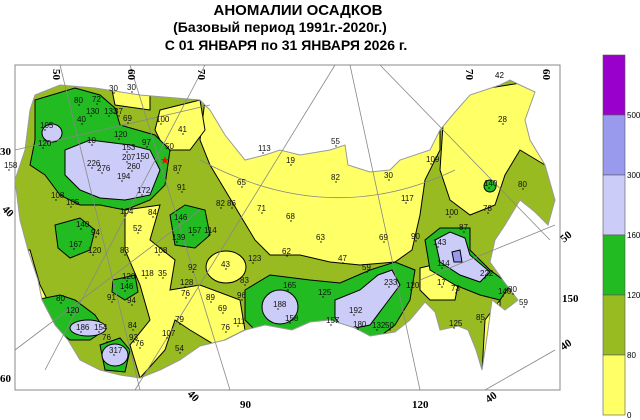  I want to click on station-value: 186, so click(83, 327).